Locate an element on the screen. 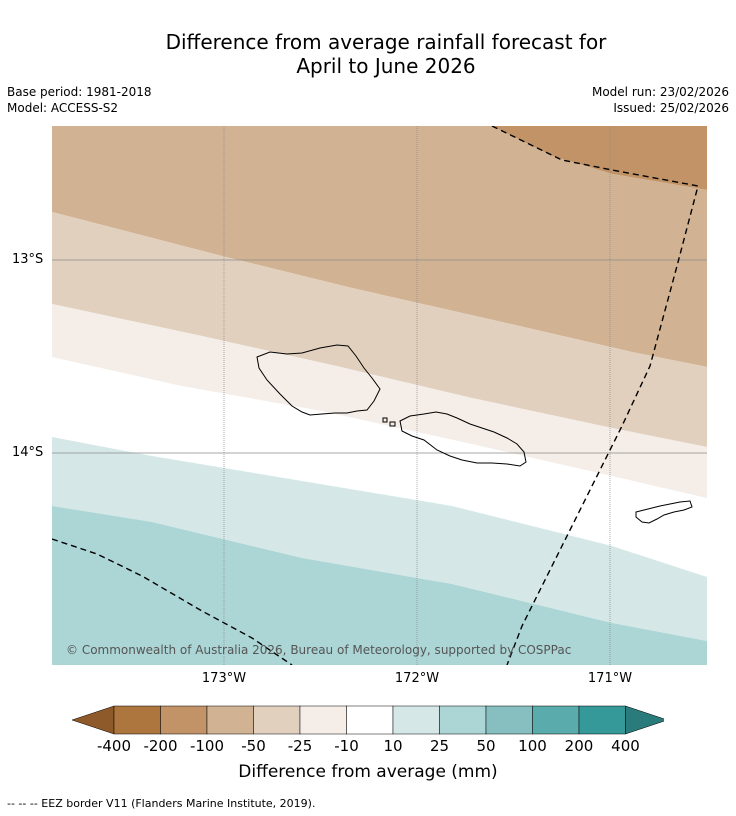 The image size is (736, 816). model-name: Model: ACCESS-S2 is located at coordinates (63, 108).